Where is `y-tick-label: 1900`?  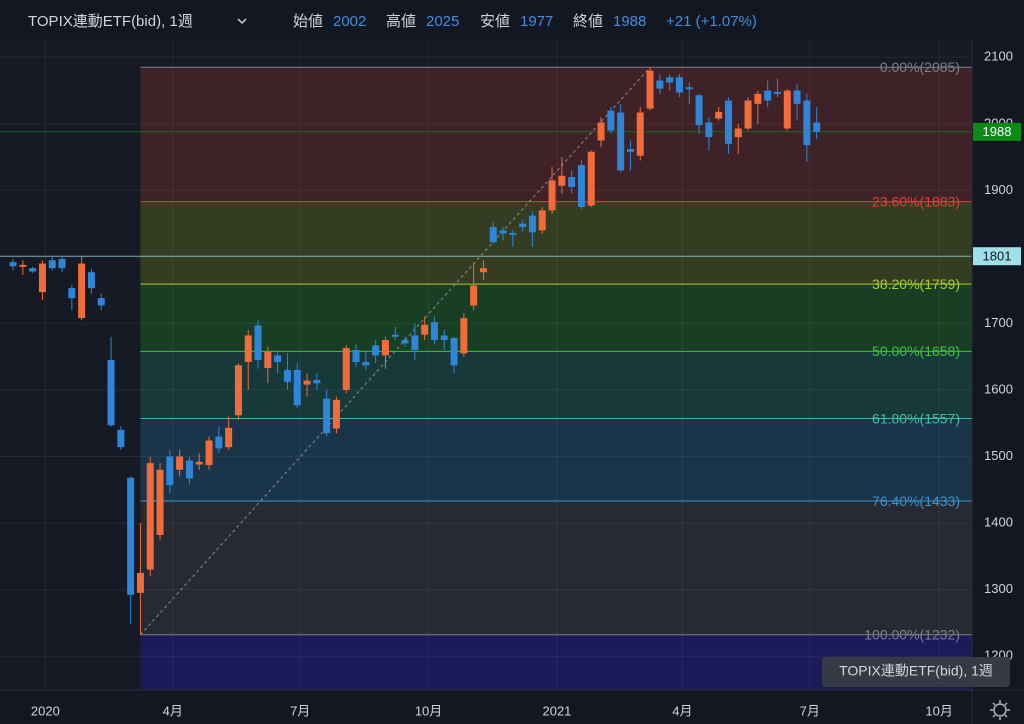
y-tick-label: 1900 is located at coordinates (998, 189).